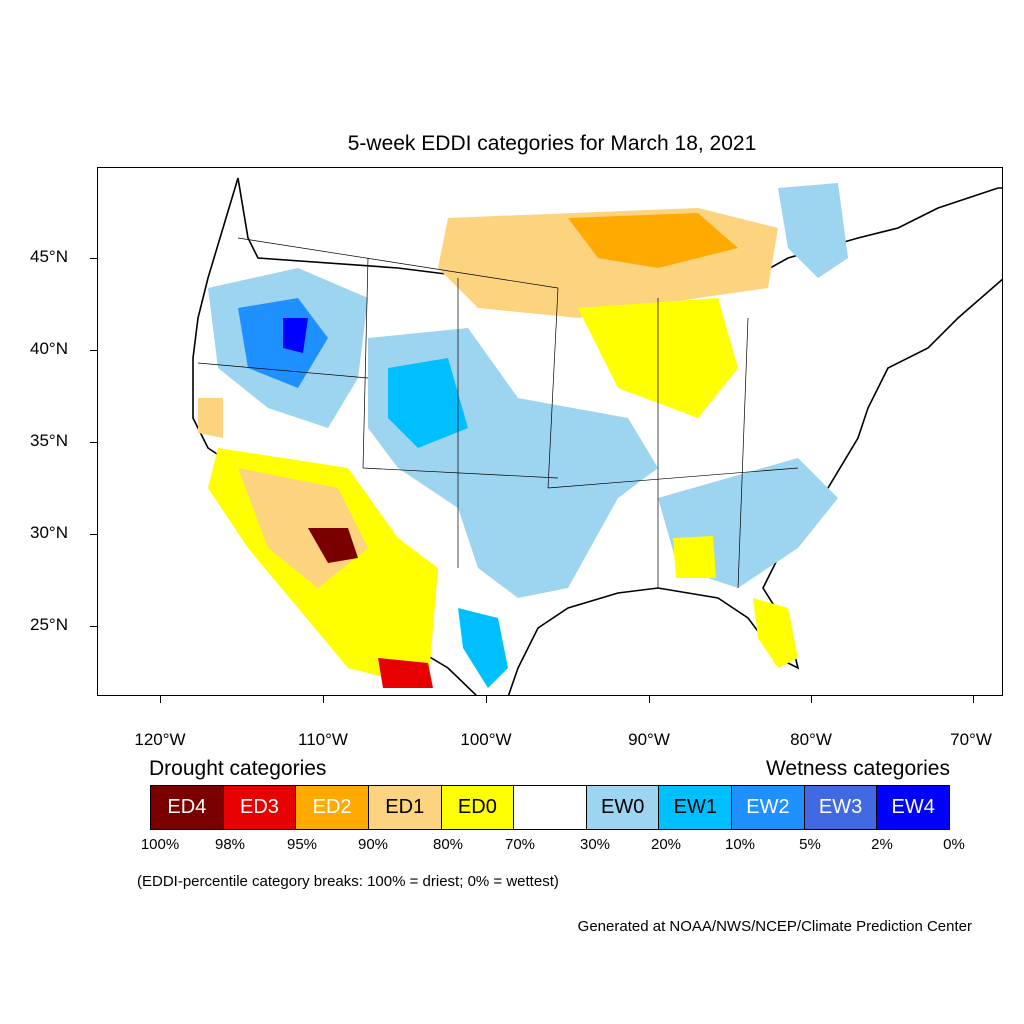  Describe the element at coordinates (405, 673) in the screenshot. I see `drought-region-mexico-ed3` at that location.